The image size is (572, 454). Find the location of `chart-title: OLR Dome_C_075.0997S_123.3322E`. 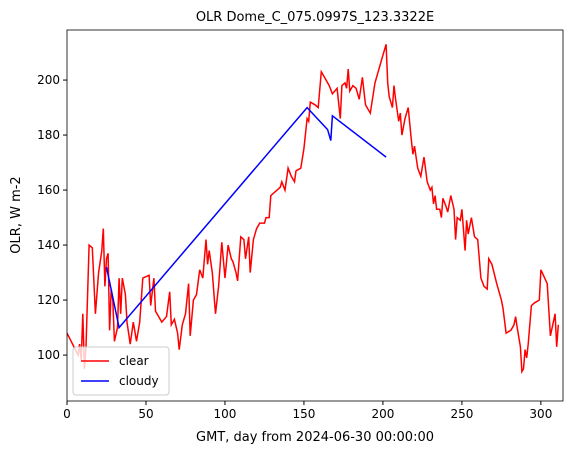

chart-title: OLR Dome_C_075.0997S_123.3322E is located at coordinates (315, 17).